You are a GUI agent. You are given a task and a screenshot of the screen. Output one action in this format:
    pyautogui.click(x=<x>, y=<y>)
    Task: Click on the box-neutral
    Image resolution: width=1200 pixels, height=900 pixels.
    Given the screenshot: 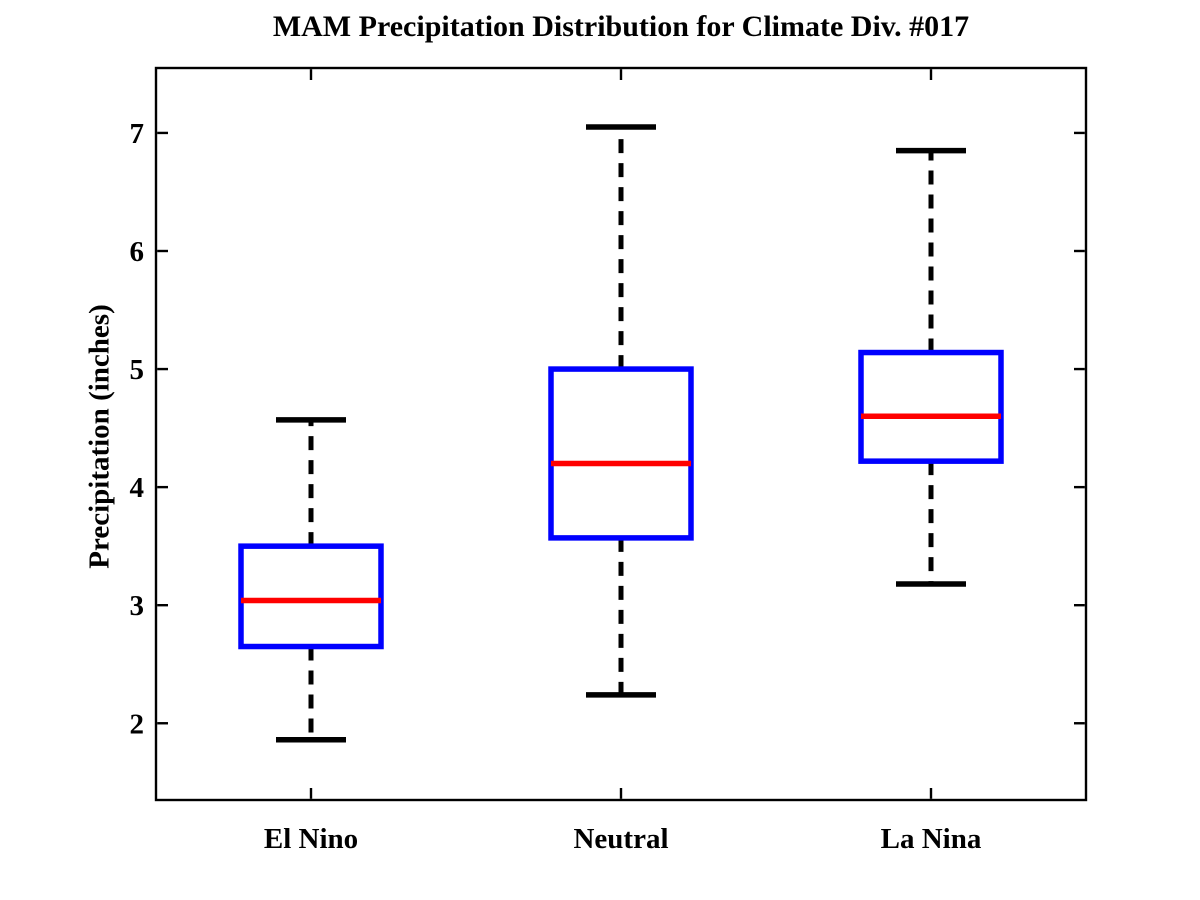 What is the action you would take?
    pyautogui.click(x=621, y=453)
    